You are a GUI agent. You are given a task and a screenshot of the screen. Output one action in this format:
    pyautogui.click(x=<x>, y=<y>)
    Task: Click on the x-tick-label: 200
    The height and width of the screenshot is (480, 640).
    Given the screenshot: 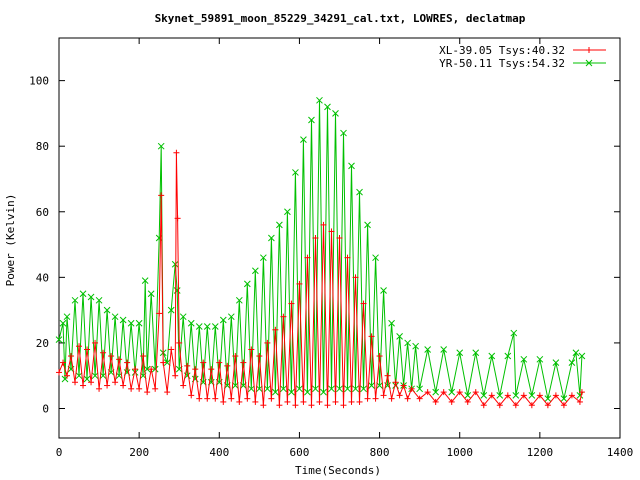 What is the action you would take?
    pyautogui.click(x=139, y=452)
    